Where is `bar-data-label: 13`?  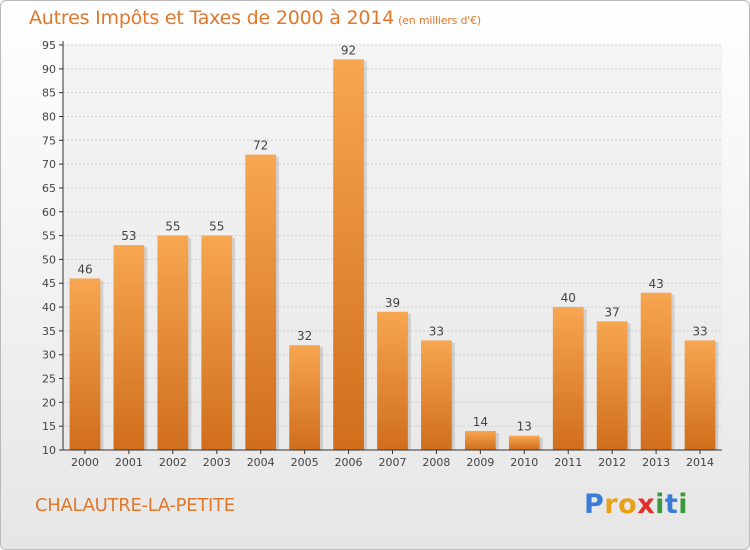 bar-data-label: 13 is located at coordinates (524, 427).